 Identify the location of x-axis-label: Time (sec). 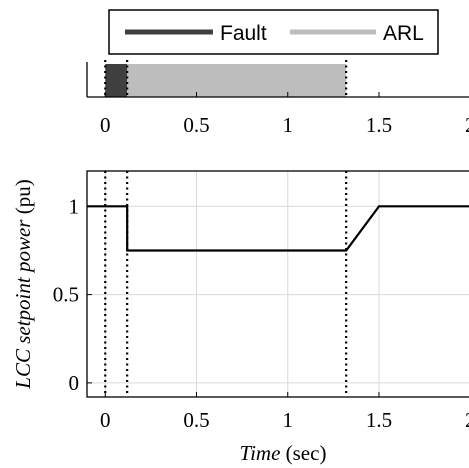
(283, 453).